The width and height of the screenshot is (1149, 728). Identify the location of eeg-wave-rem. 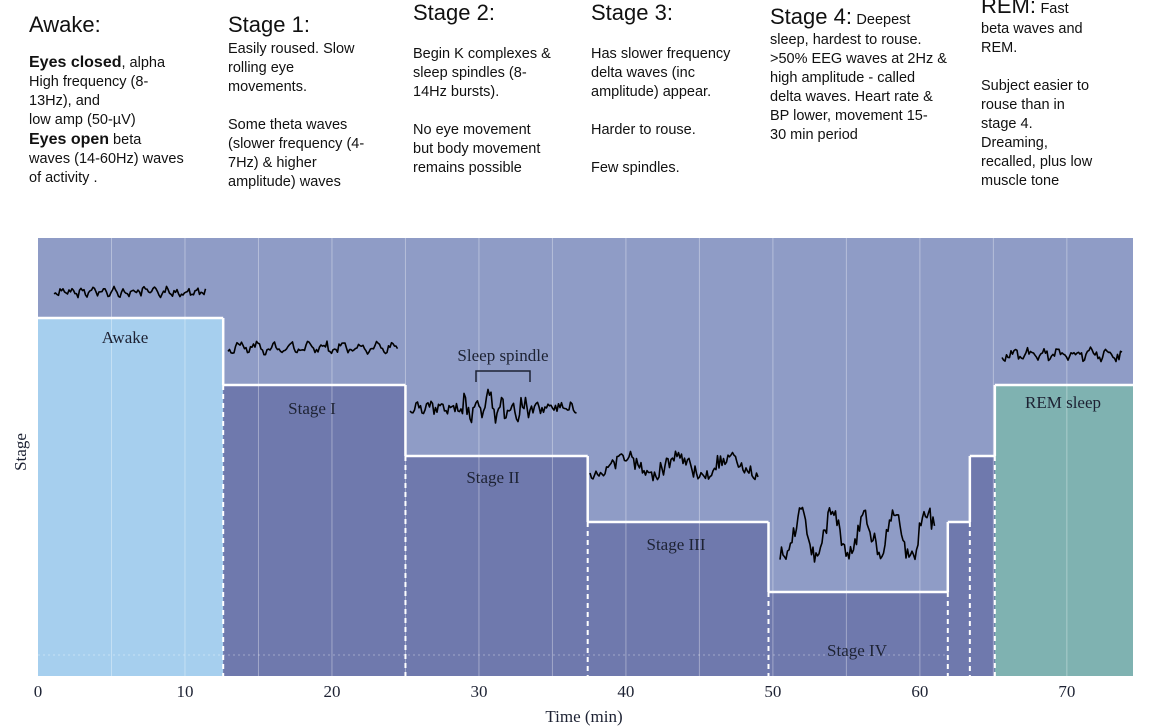
(1062, 354).